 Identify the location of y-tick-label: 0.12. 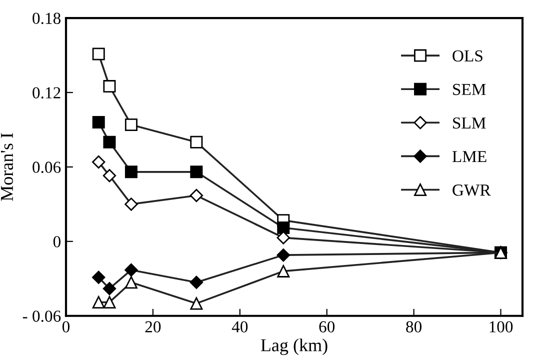
(46, 93).